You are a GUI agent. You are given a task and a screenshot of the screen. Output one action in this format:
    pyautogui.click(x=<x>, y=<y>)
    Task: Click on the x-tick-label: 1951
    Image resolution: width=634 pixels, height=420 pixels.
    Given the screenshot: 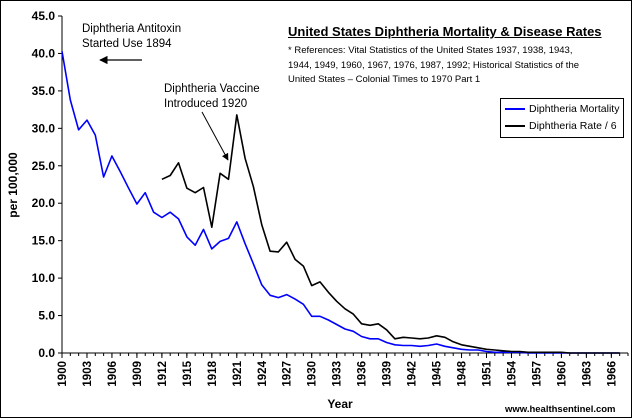 What is the action you would take?
    pyautogui.click(x=488, y=373)
    